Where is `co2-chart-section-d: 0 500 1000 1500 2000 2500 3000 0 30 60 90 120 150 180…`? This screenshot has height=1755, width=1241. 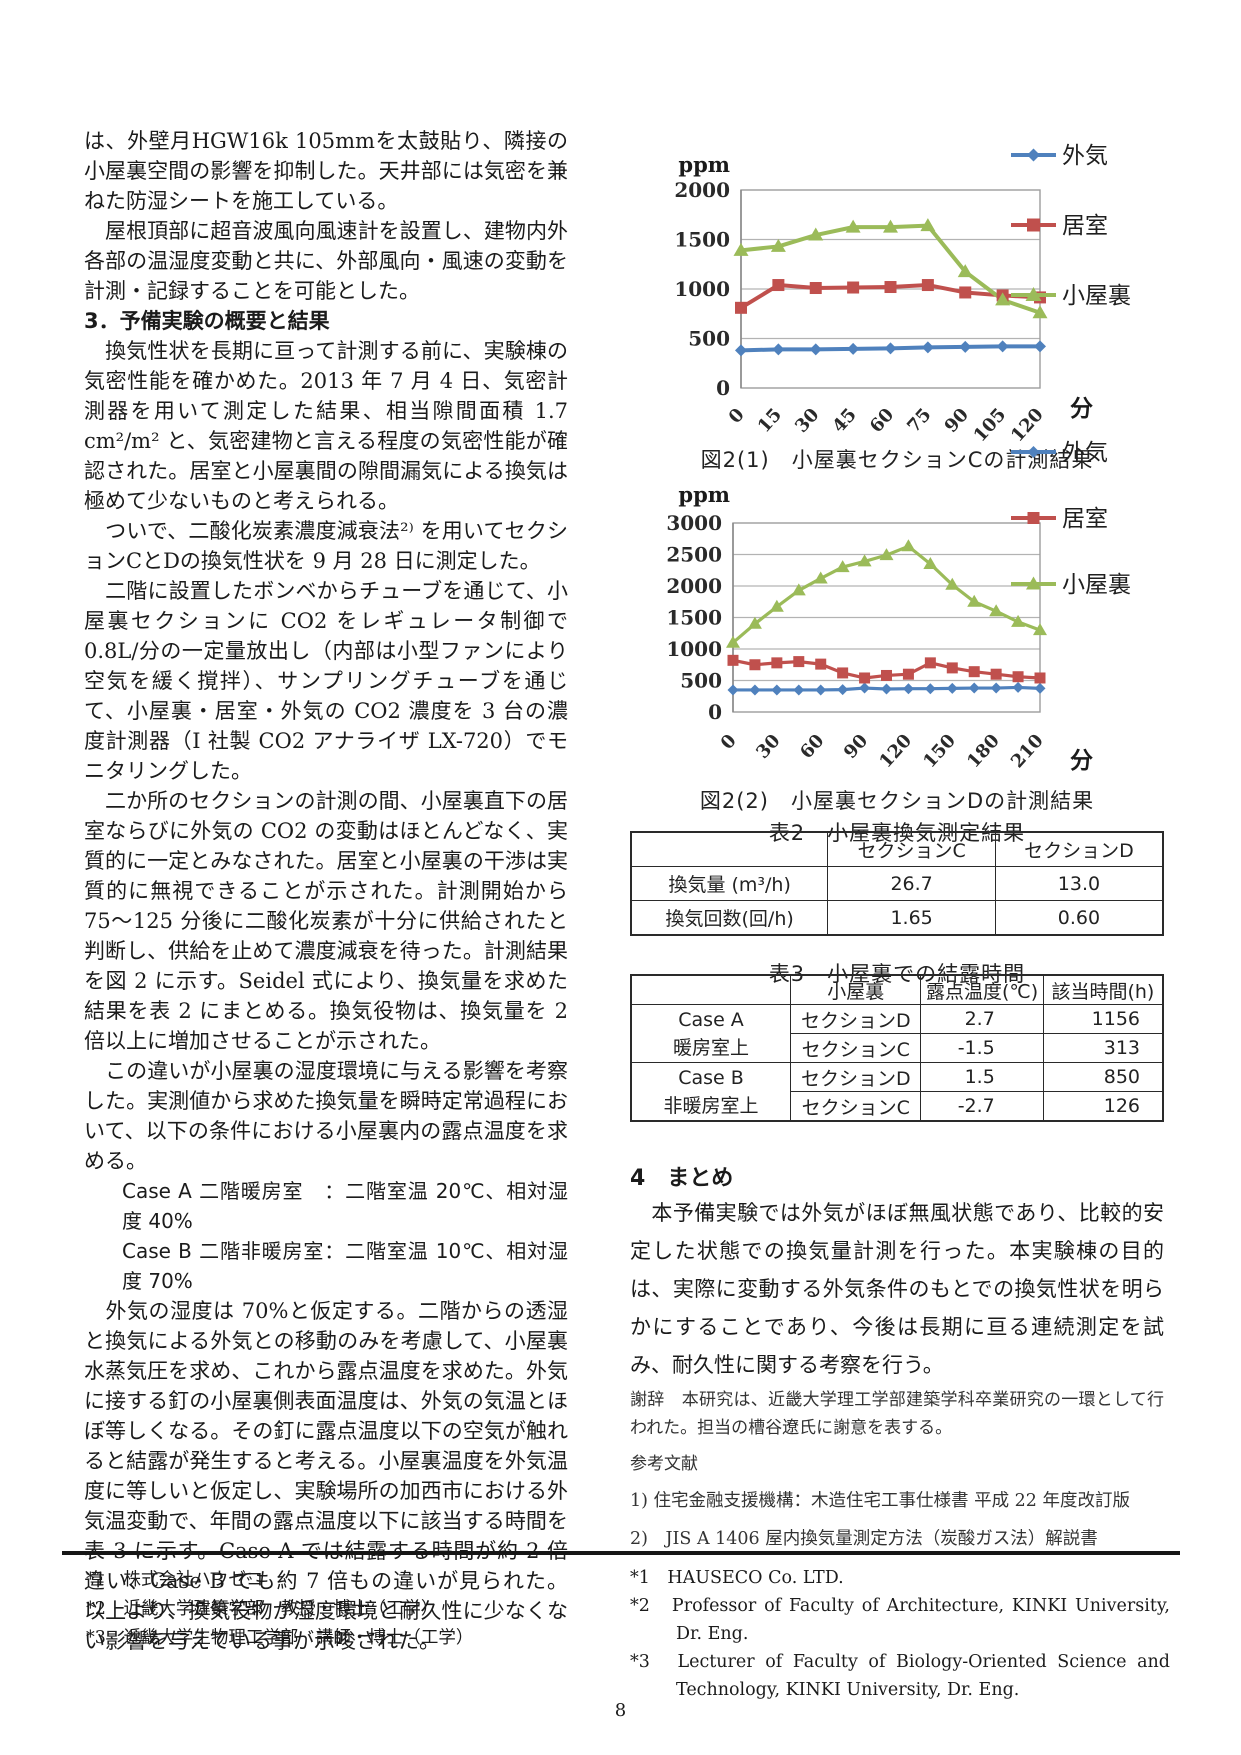 co2-chart-section-d: 0 500 1000 1500 2000 2500 3000 0 30 60 90 120 150 180… is located at coordinates (897, 610).